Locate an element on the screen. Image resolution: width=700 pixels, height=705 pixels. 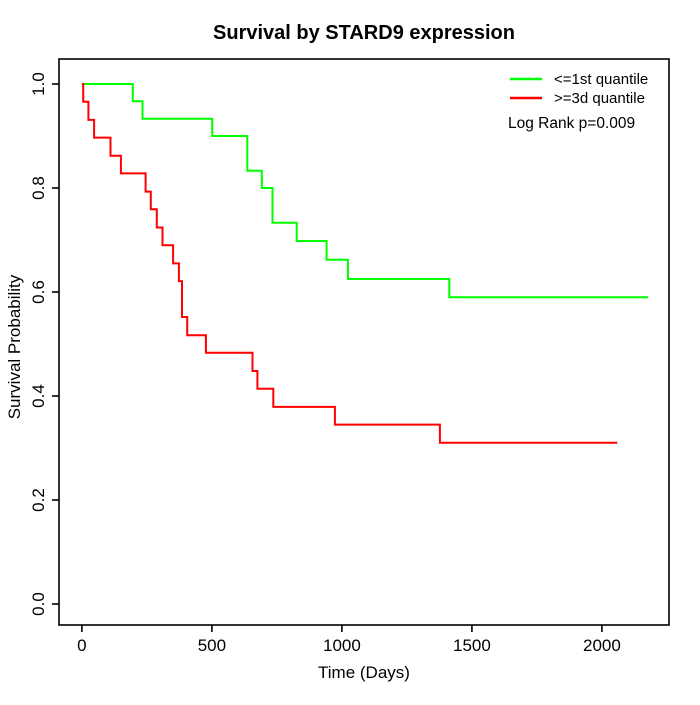
y-tick-label: 0.6 is located at coordinates (38, 292).